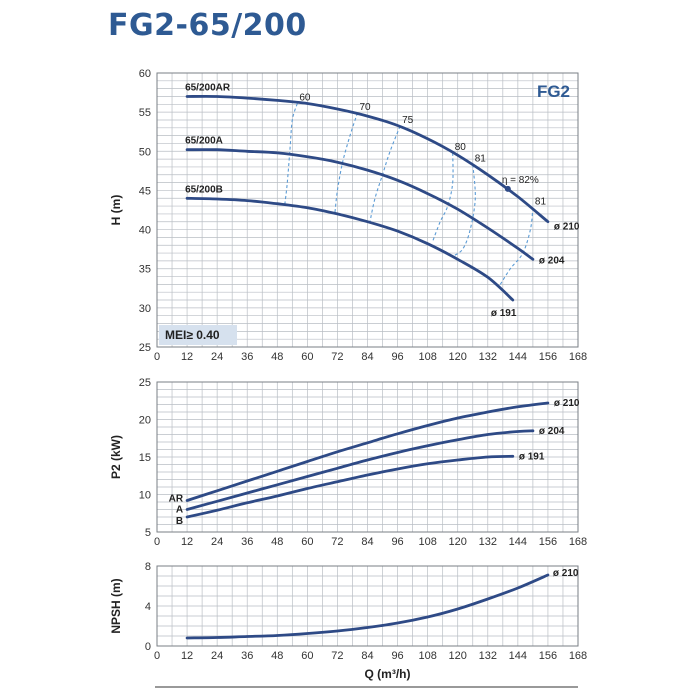  I want to click on y-tick-label: 50, so click(145, 152).